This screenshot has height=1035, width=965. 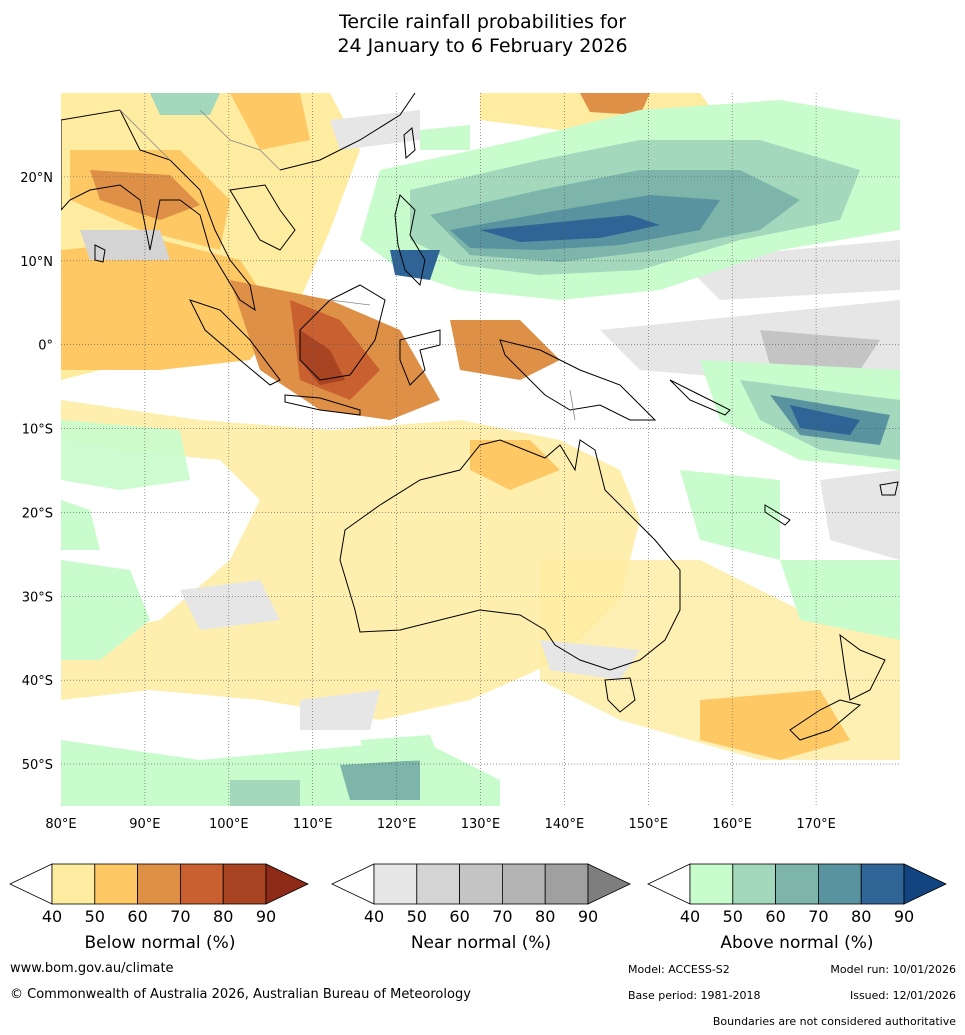 What do you see at coordinates (36, 472) in the screenshot?
I see `latitude-labels: 20°N 10°N 0° 10°S 20°S 30°S 40°S 50°S` at bounding box center [36, 472].